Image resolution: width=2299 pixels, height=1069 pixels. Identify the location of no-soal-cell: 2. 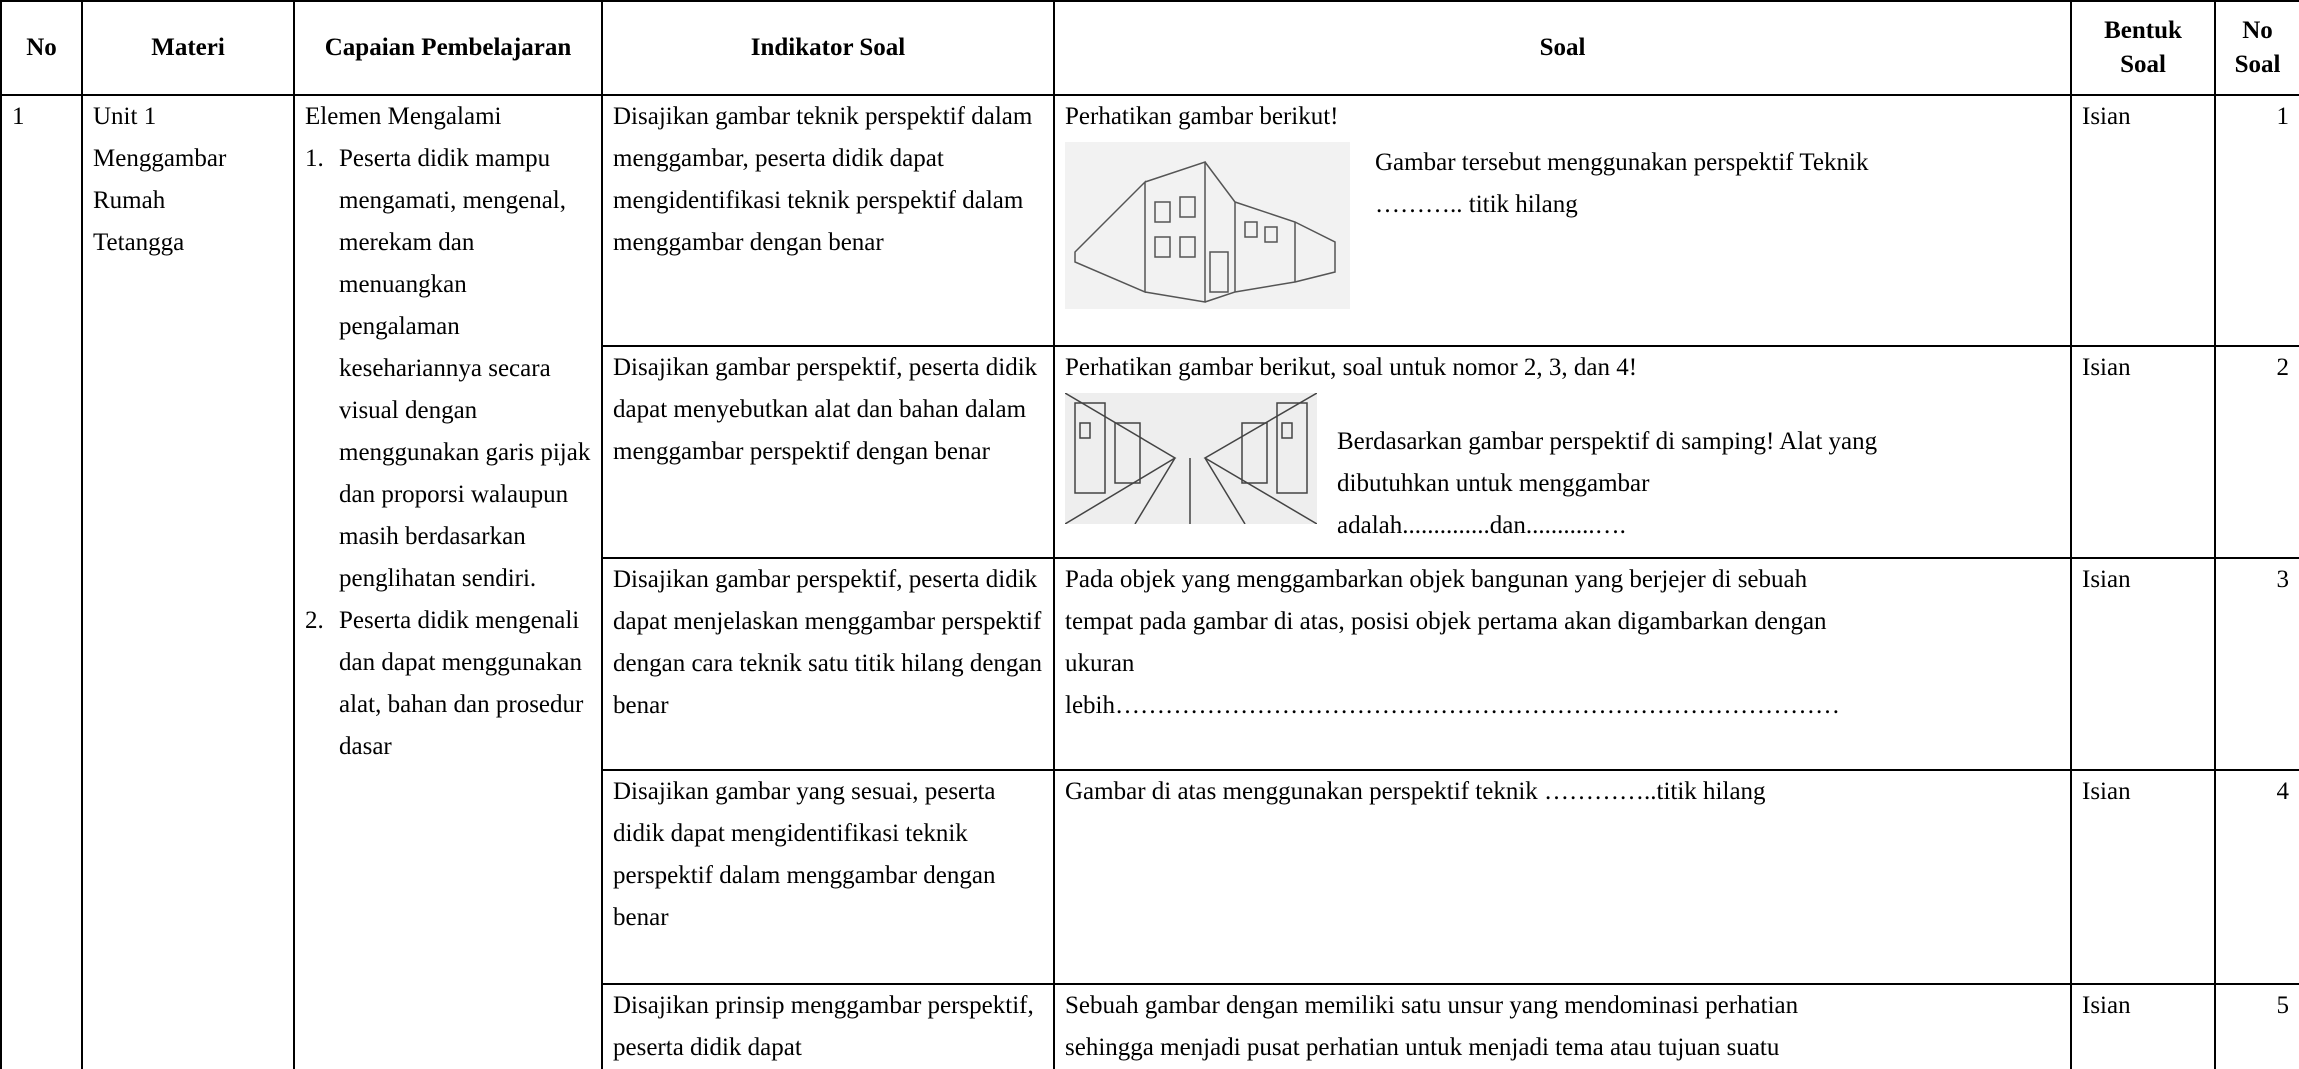
(2256, 452).